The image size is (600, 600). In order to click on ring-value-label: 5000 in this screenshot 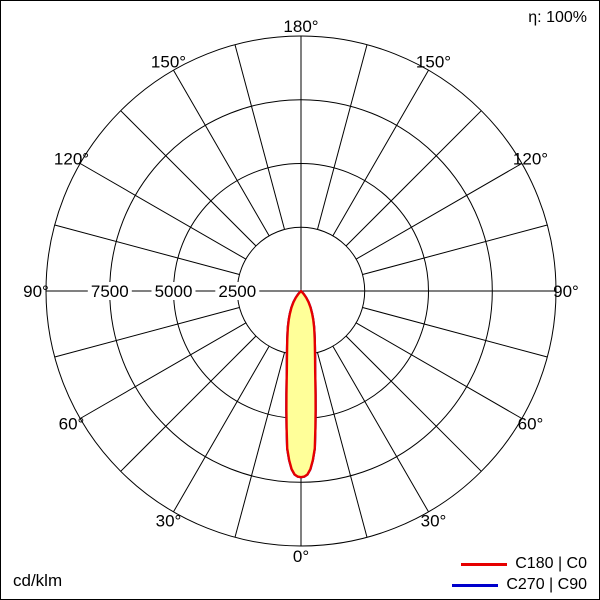, I will do `click(174, 291)`.